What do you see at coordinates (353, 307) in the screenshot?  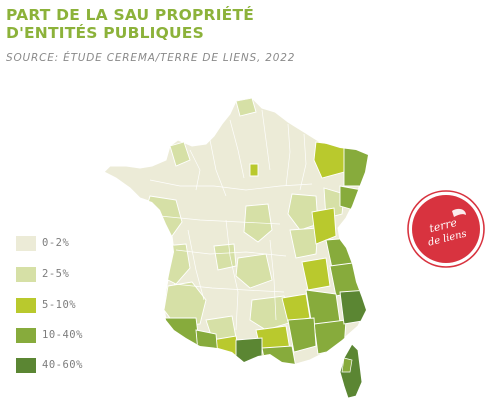 I see `region-alpes-maritimes` at bounding box center [353, 307].